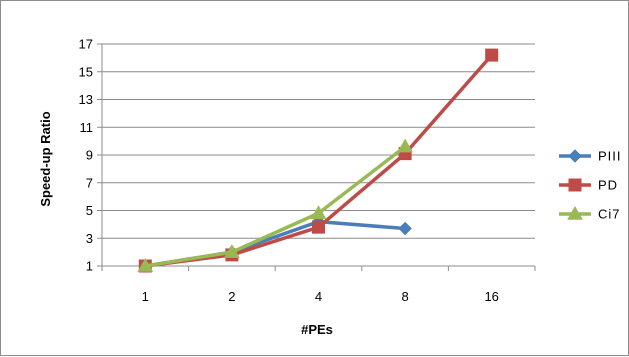 The width and height of the screenshot is (629, 357). I want to click on y-tick-label: 17, so click(86, 44).